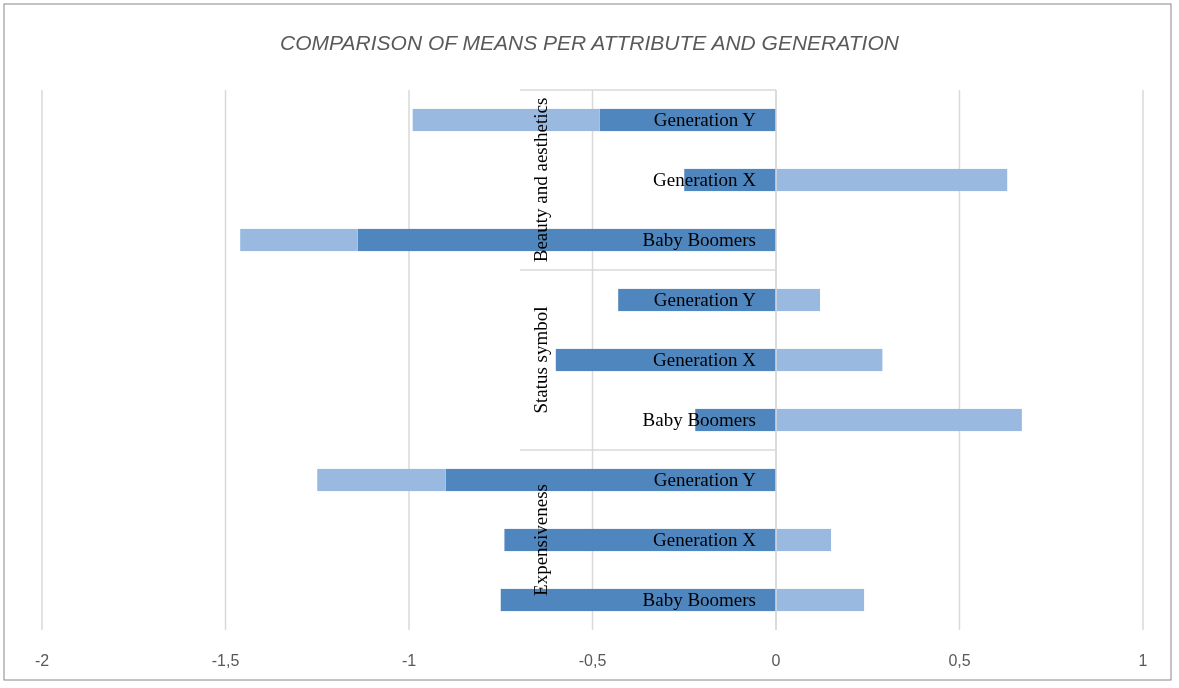  Describe the element at coordinates (540, 540) in the screenshot. I see `annotation: Expensiveness` at that location.